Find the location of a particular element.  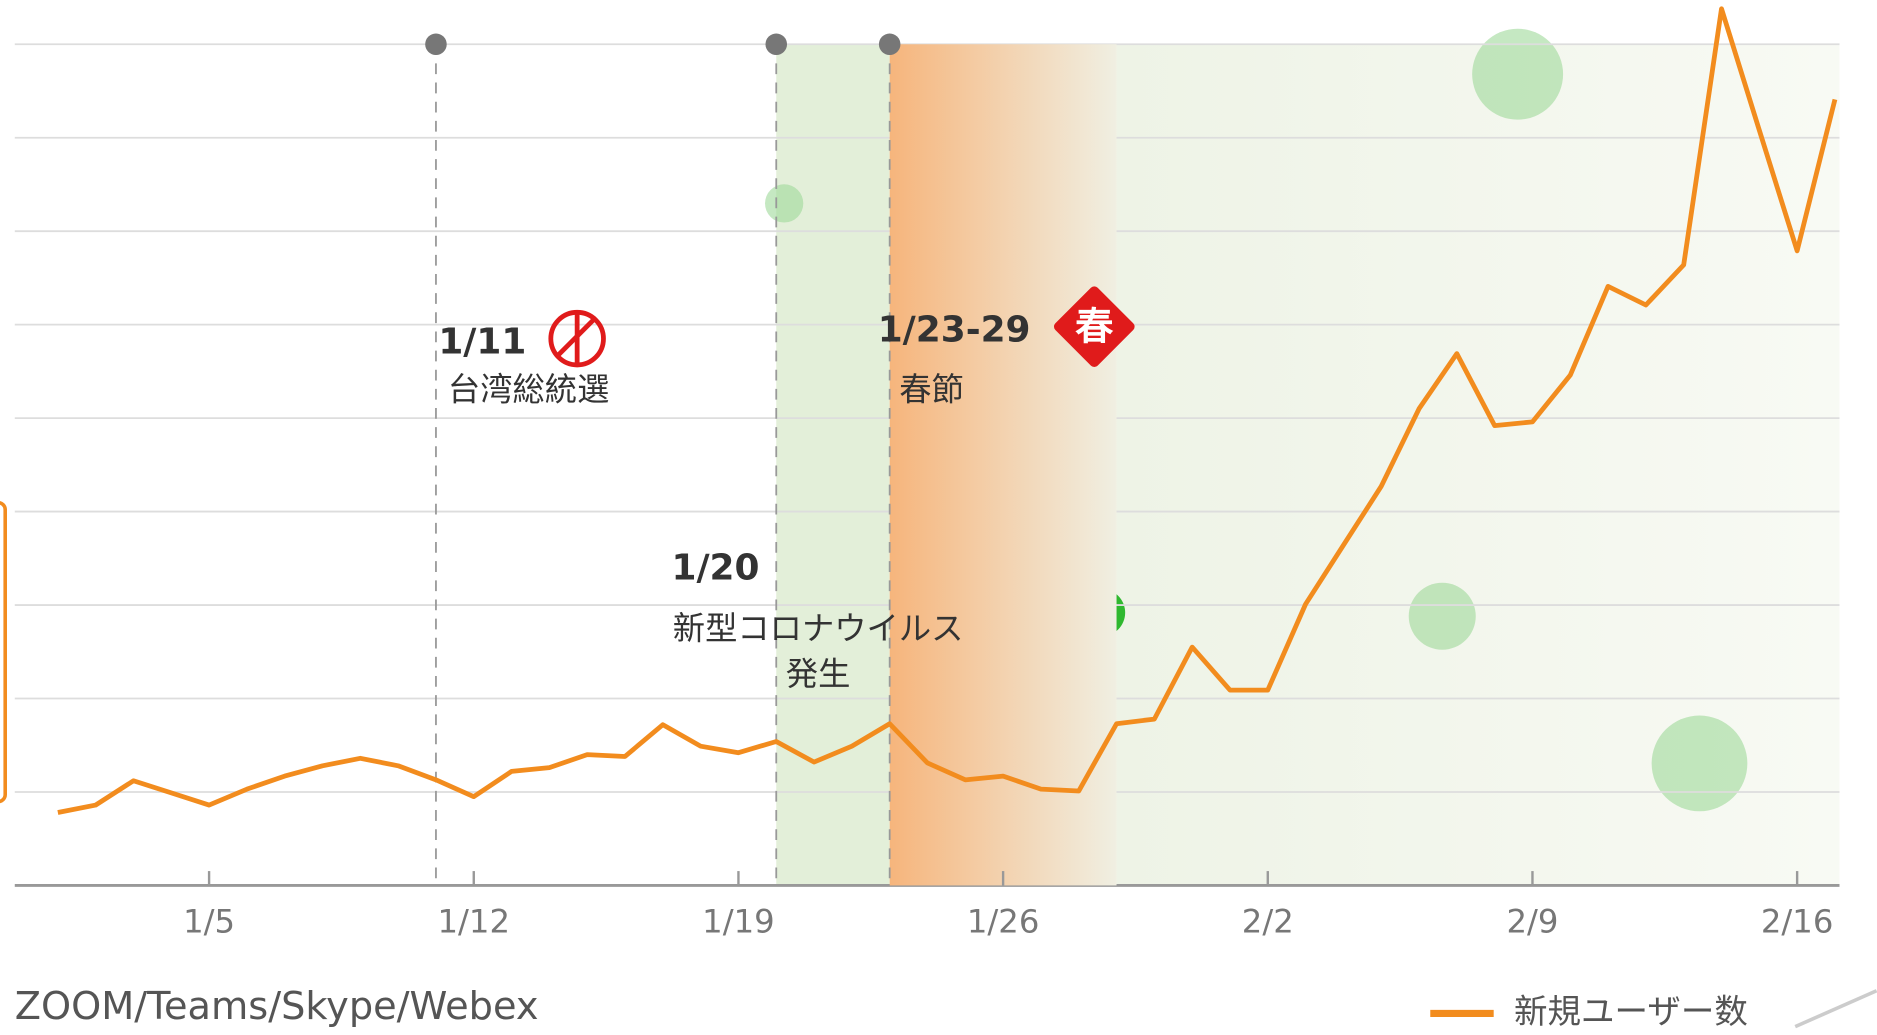

x-tick-label: 1/26 is located at coordinates (1003, 922).